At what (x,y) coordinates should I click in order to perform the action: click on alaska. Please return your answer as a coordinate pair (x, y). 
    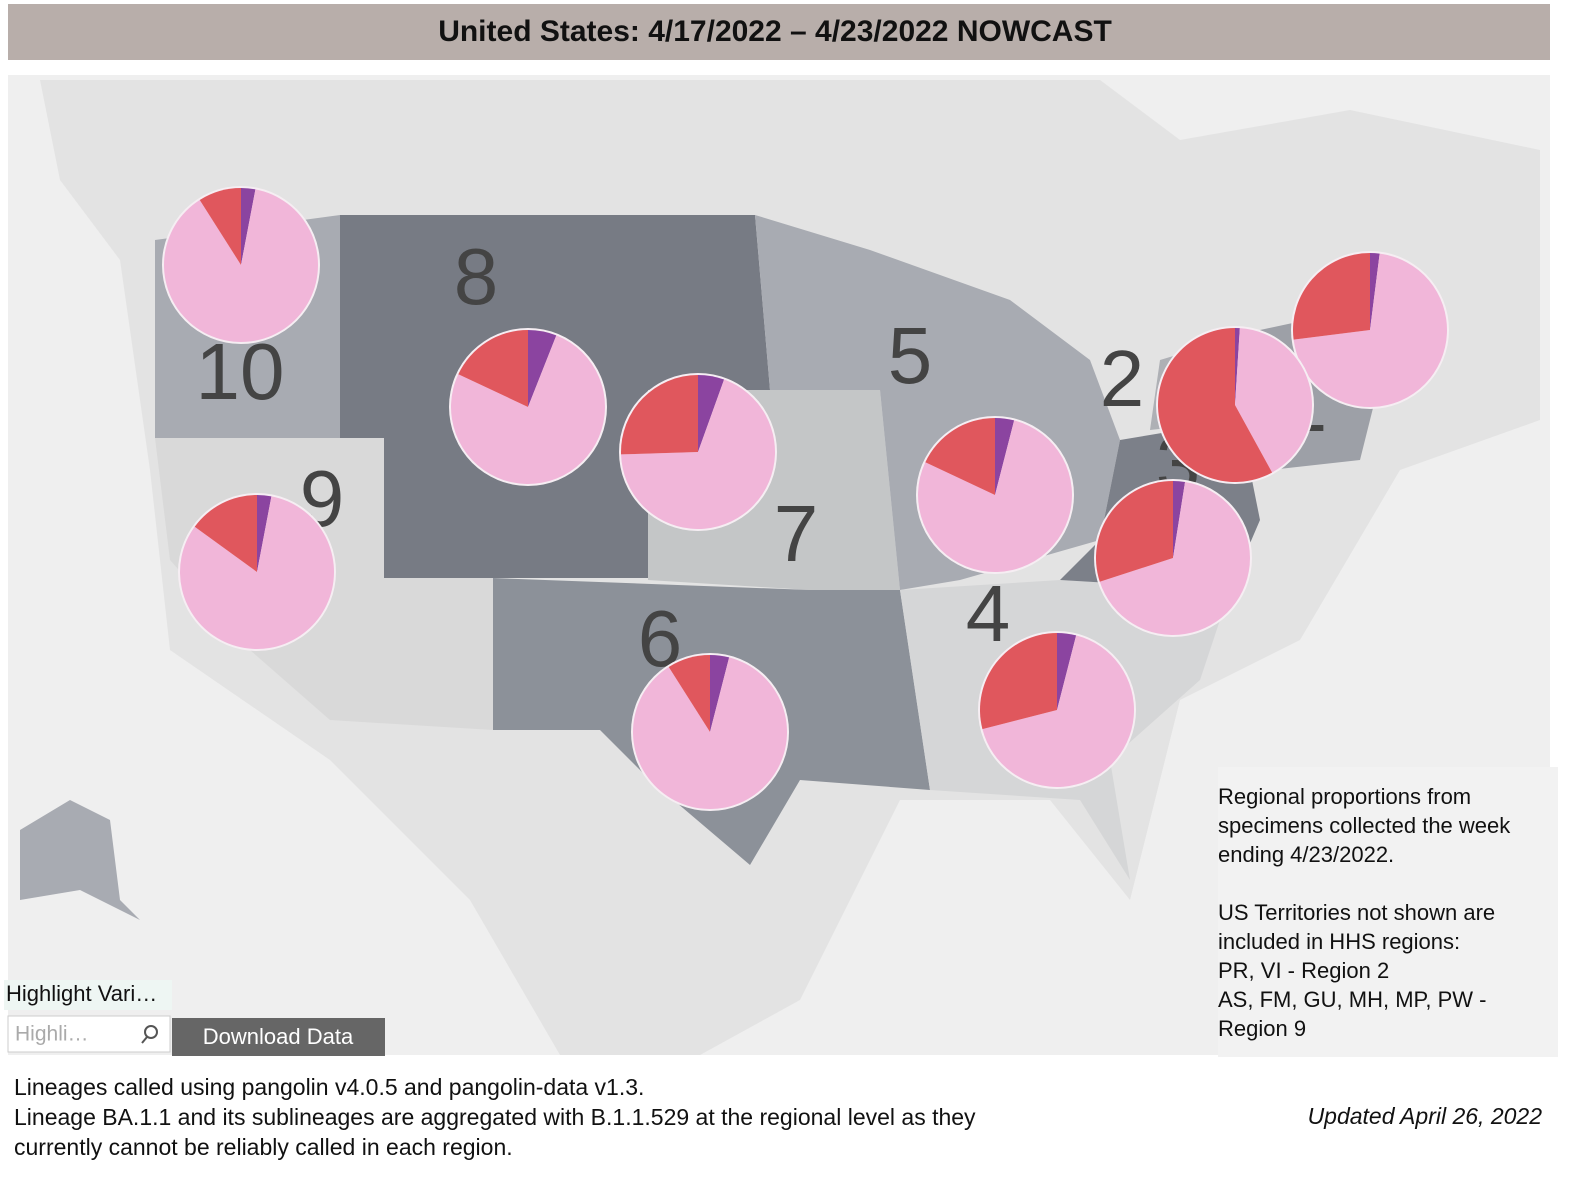
    Looking at the image, I should click on (80, 860).